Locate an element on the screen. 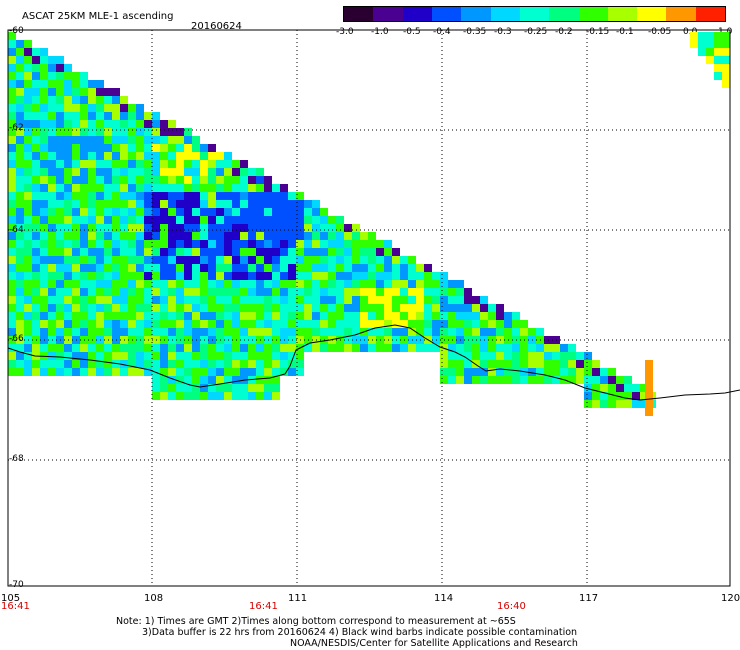  lat-label: -70 is located at coordinates (16, 585).